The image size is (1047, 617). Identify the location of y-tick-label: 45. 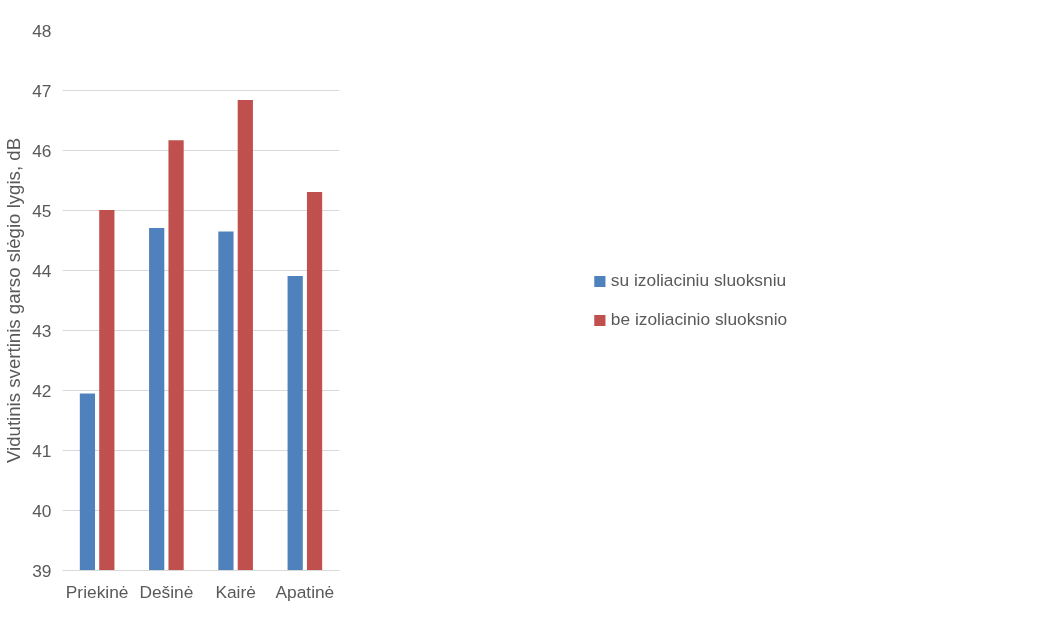
(42, 210).